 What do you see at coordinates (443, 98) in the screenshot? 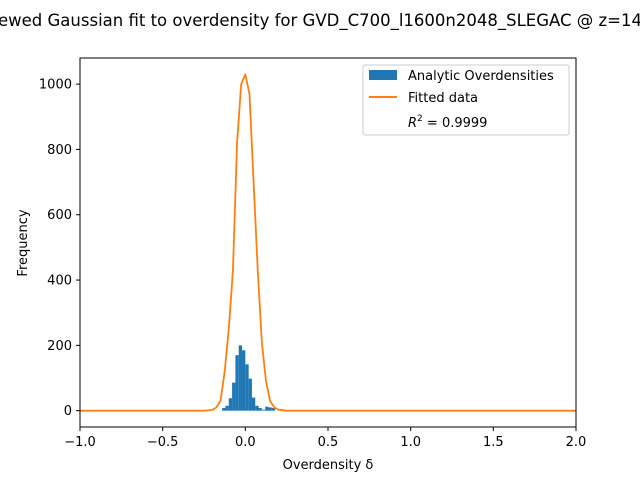
I see `legend-line-label: Fitted data` at bounding box center [443, 98].